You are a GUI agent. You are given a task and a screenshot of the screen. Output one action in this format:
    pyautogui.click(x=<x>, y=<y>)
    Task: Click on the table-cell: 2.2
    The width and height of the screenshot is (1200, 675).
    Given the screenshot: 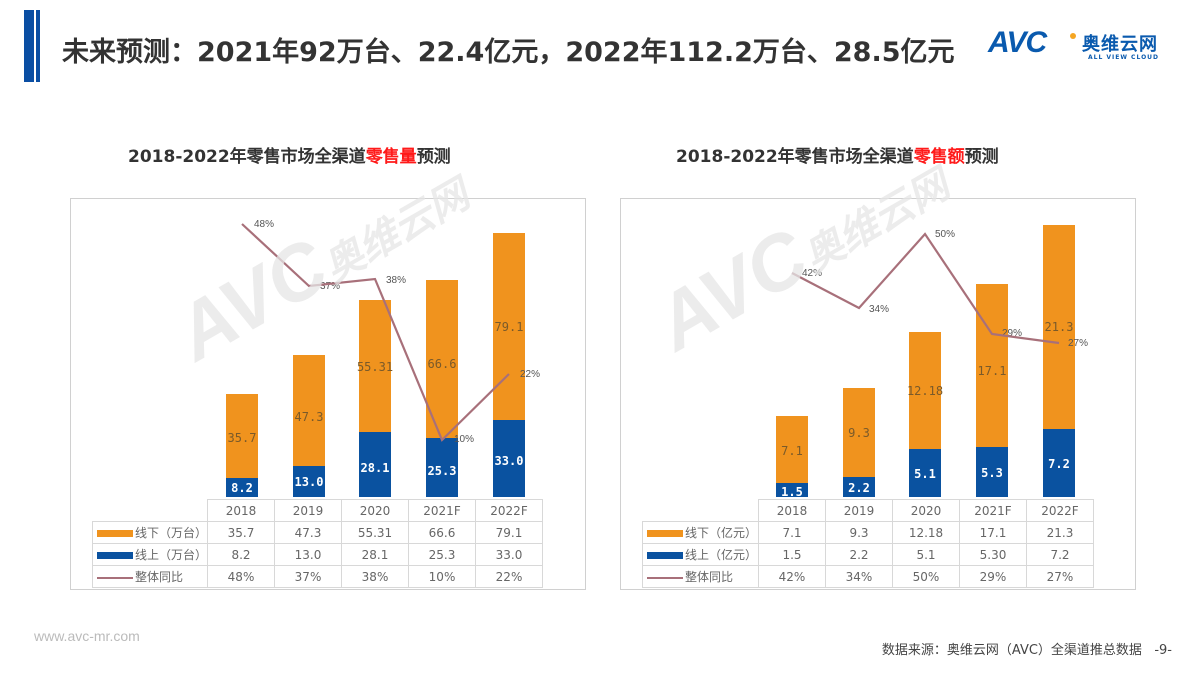 What is the action you would take?
    pyautogui.click(x=859, y=554)
    